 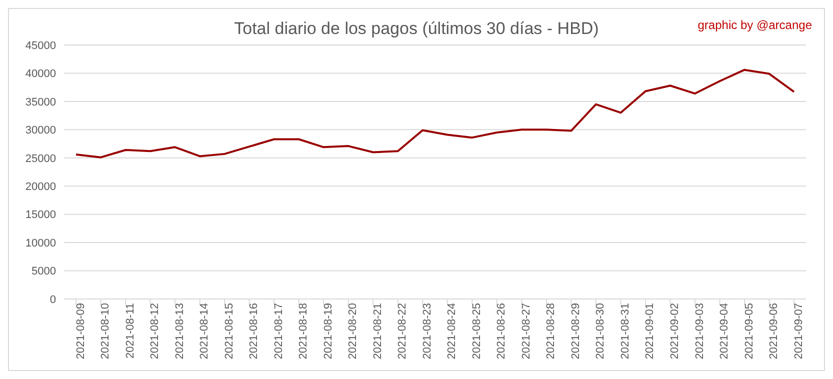 I want to click on y-tick-label: 15000, so click(x=40, y=215).